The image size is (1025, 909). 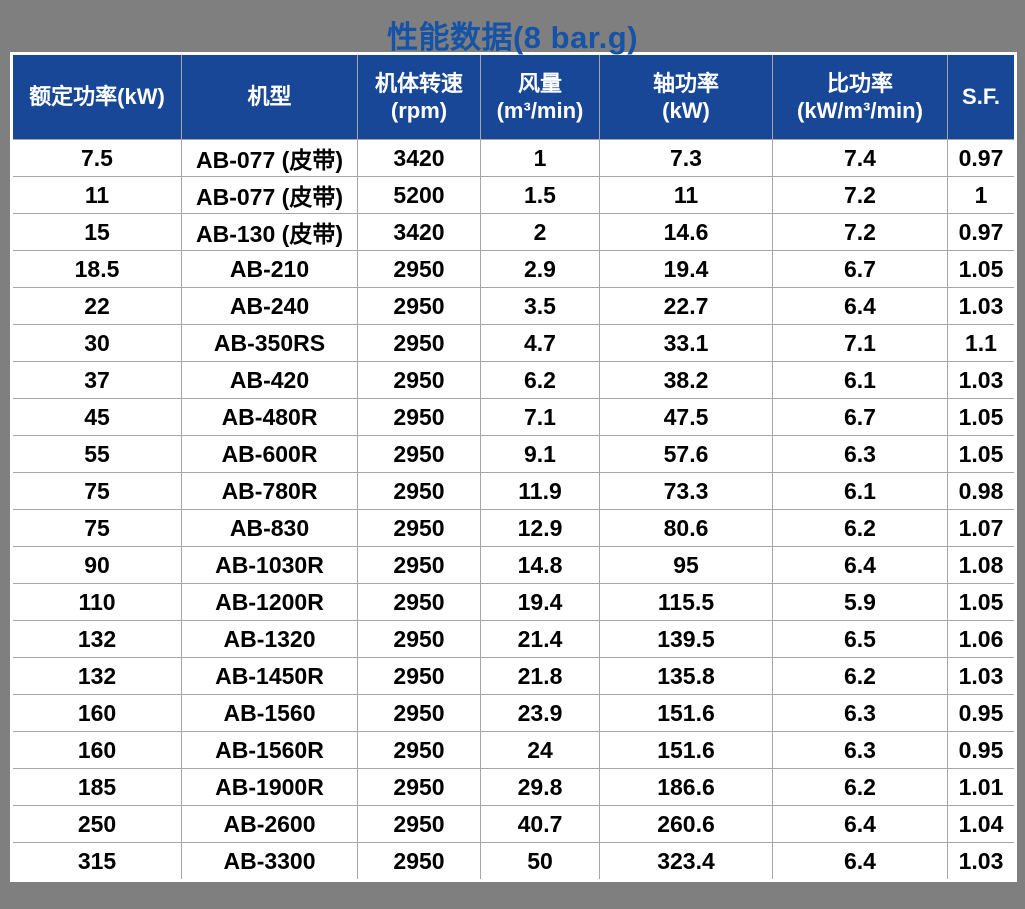 What do you see at coordinates (540, 269) in the screenshot?
I see `cell-flow: 2.9` at bounding box center [540, 269].